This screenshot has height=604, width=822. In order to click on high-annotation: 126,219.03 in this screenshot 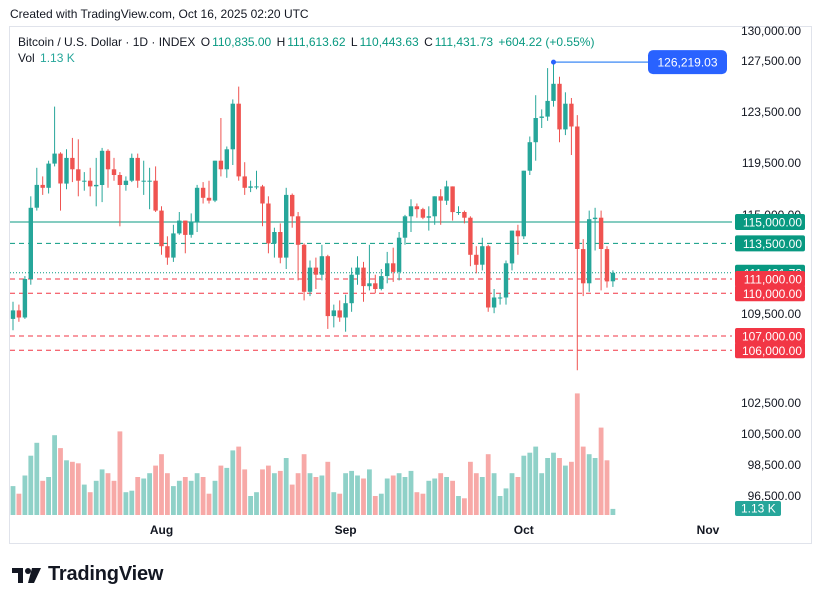, I will do `click(639, 62)`.